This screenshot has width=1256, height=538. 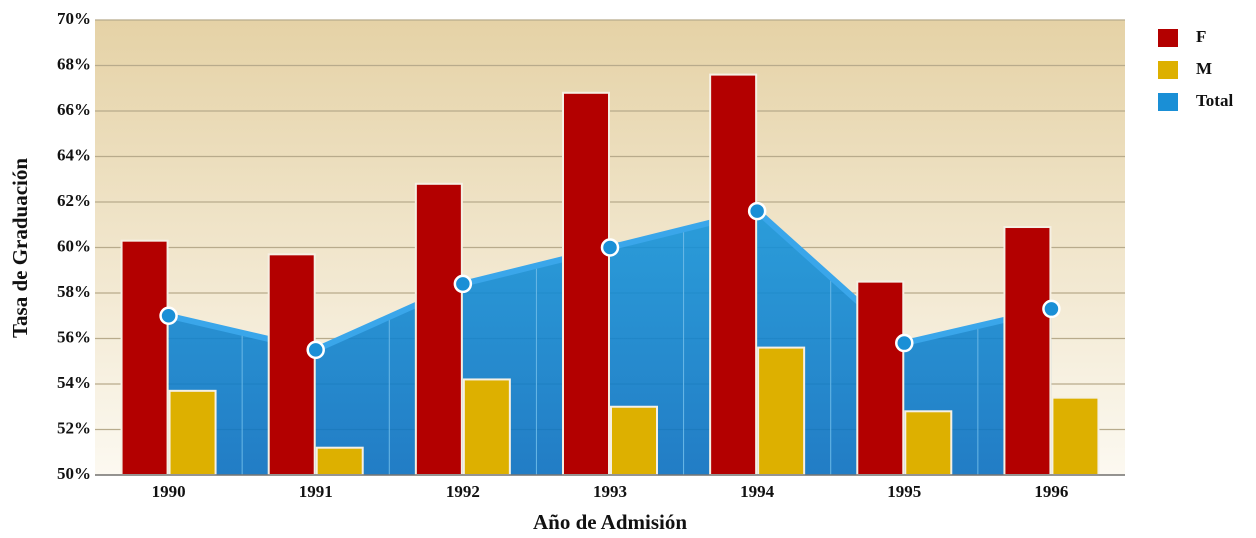 What do you see at coordinates (463, 491) in the screenshot?
I see `x-tick-label: 1992` at bounding box center [463, 491].